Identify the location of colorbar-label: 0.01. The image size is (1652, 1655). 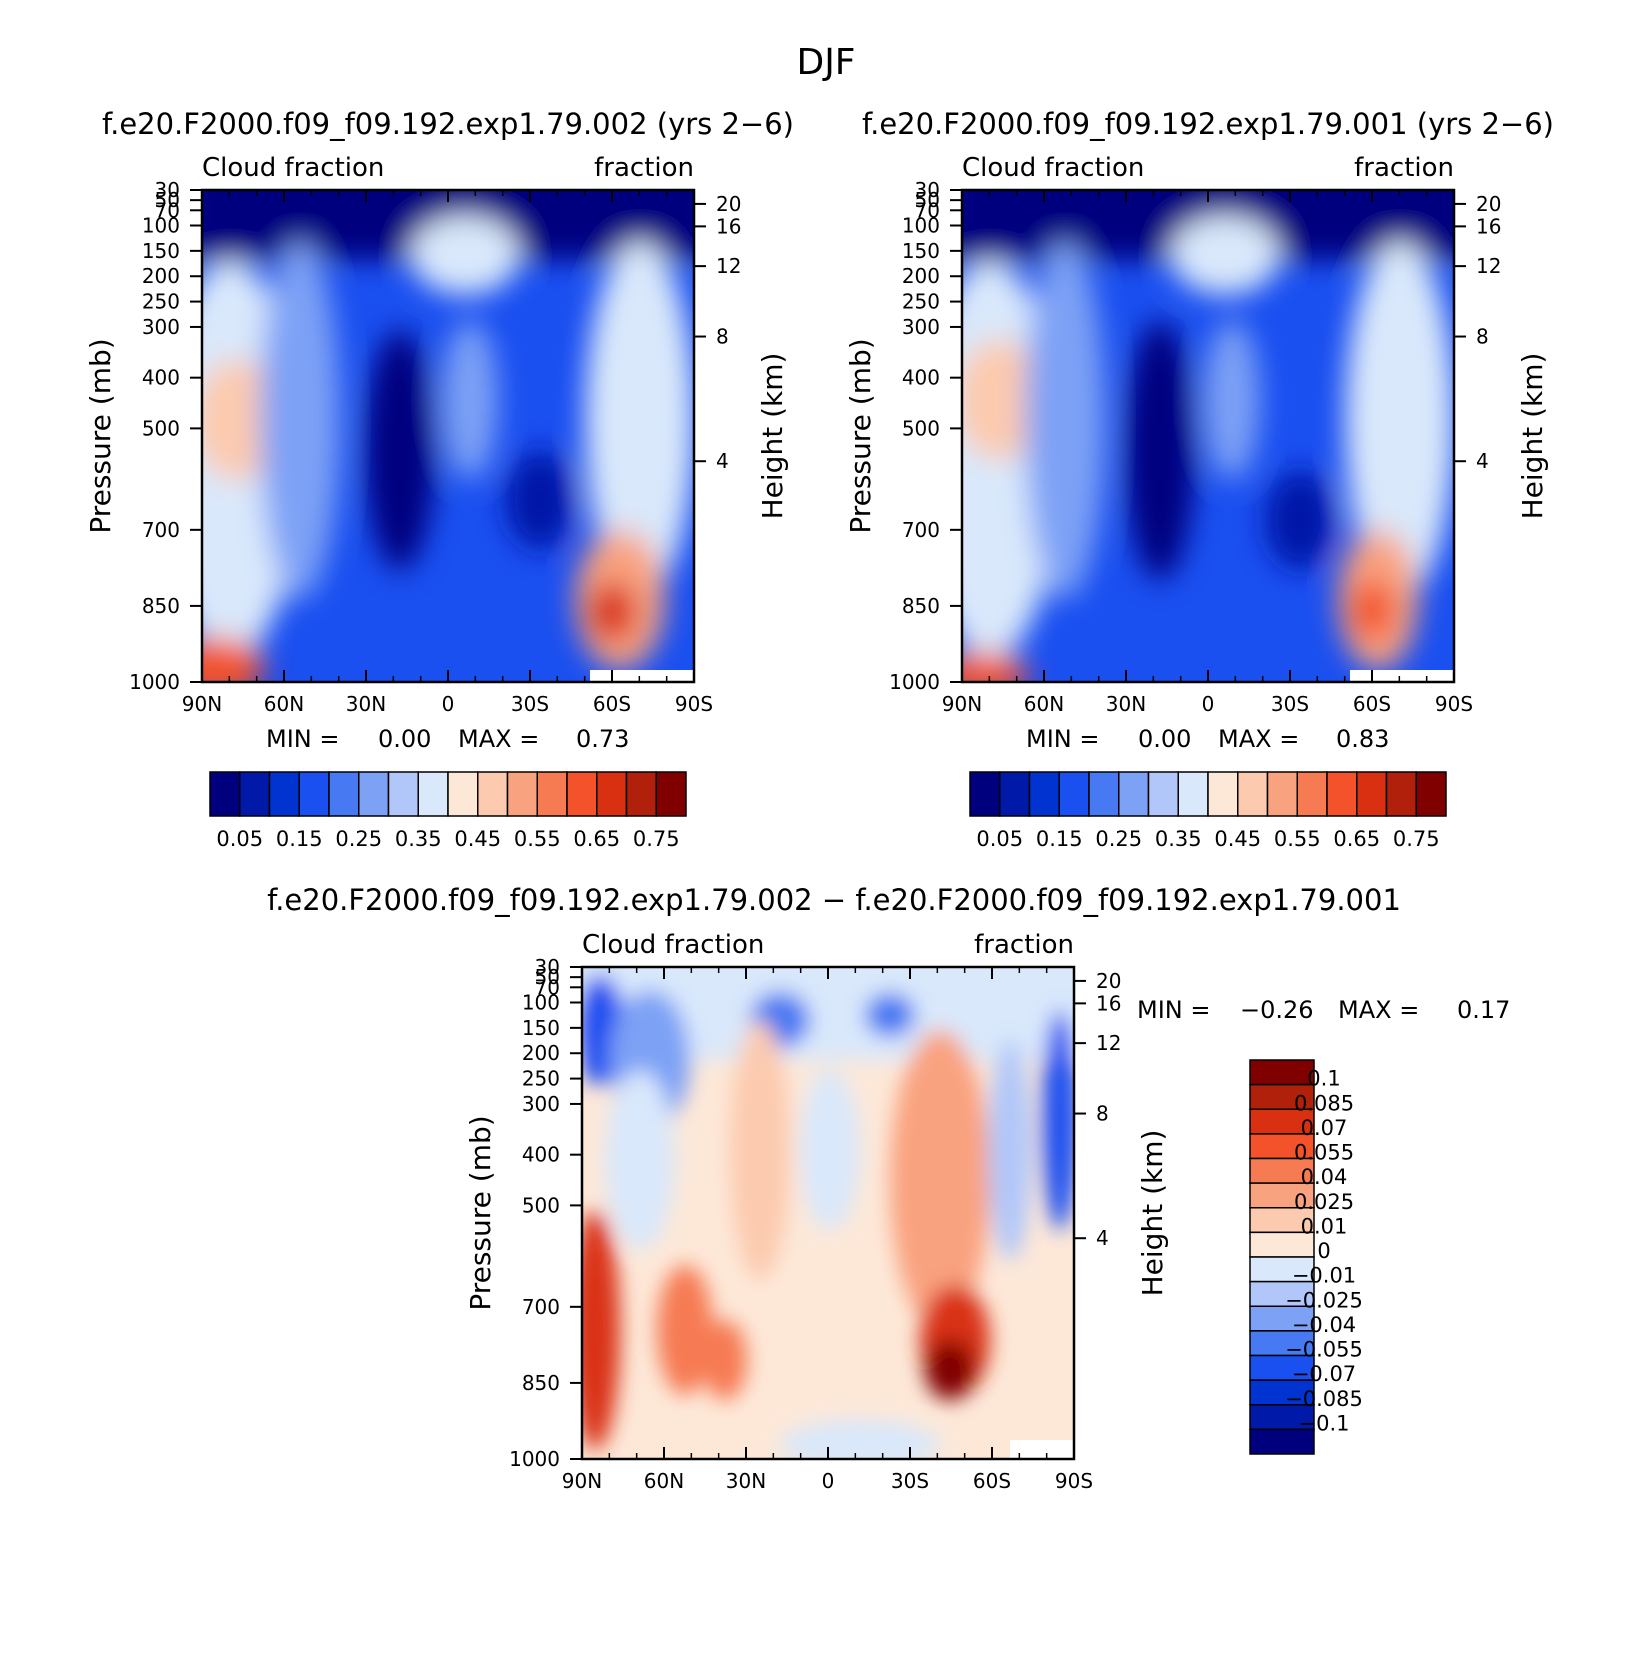
(1324, 1226).